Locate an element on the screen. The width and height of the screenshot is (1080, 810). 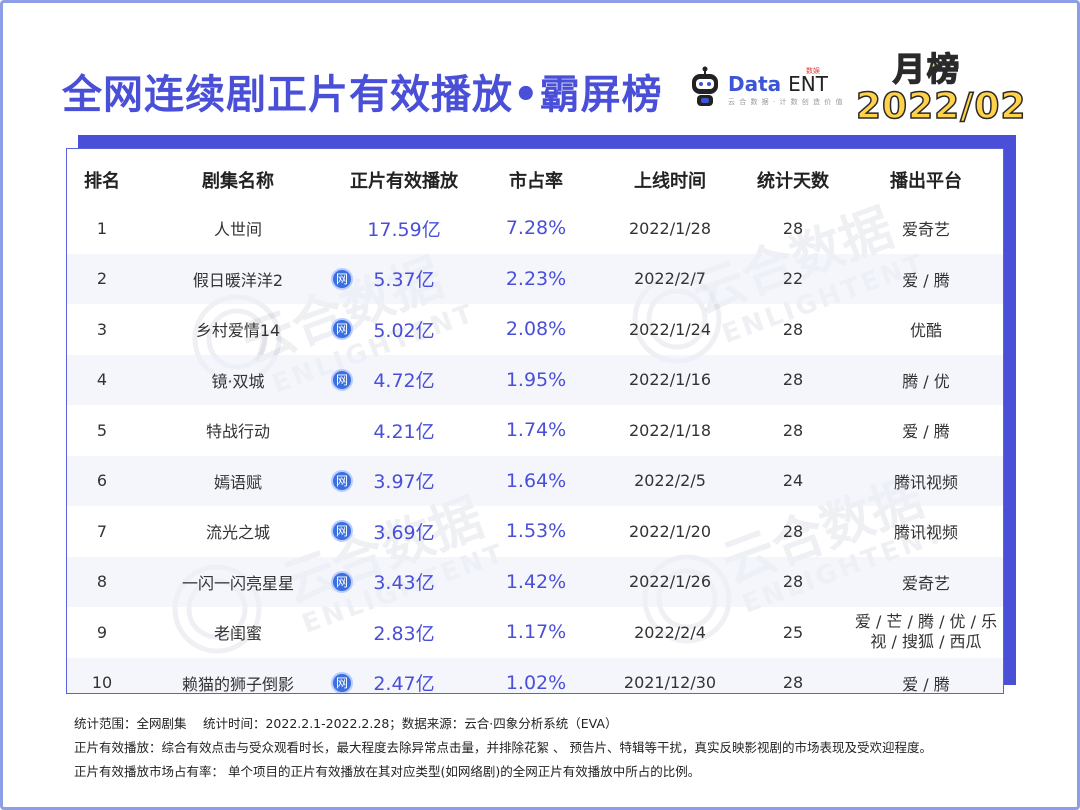
table-row: 8 一闪一闪亮星星网 3.43亿 1.42% 2022/1/26 28 爱奇艺 is located at coordinates (535, 581).